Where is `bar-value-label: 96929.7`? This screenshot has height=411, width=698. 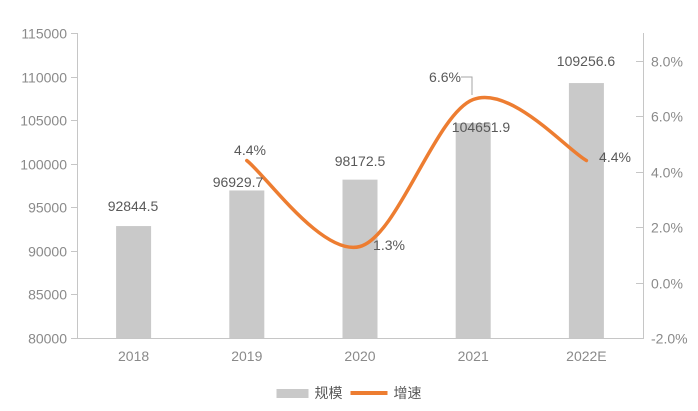 bar-value-label: 96929.7 is located at coordinates (238, 182).